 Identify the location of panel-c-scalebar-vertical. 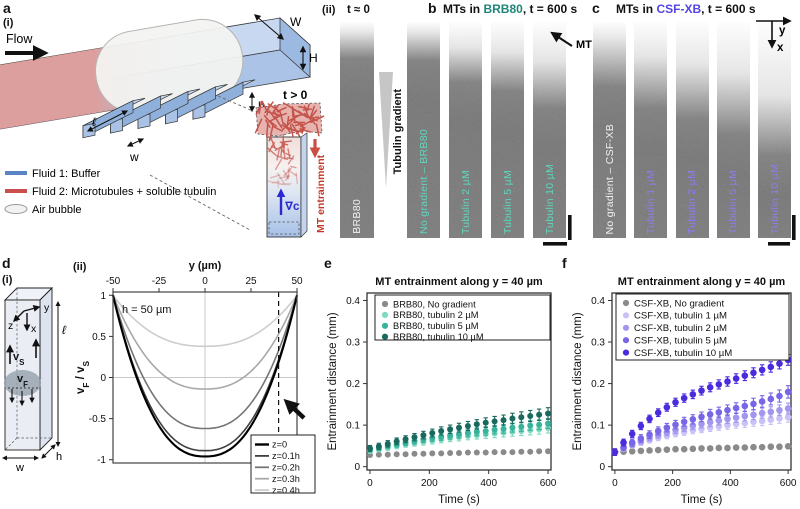
(794, 227).